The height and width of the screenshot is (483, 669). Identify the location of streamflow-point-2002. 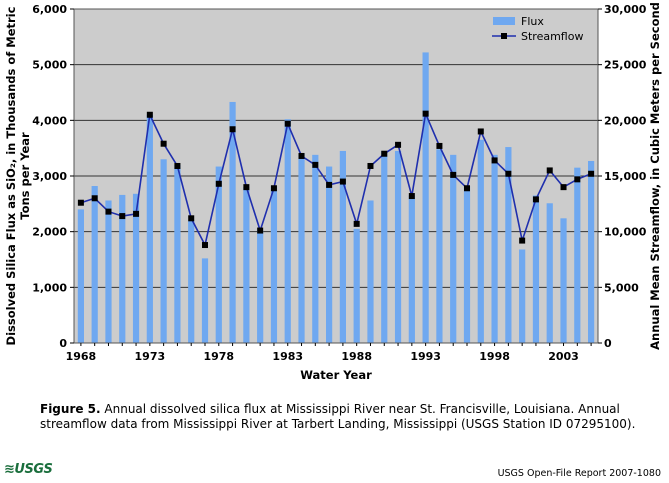
(549, 170).